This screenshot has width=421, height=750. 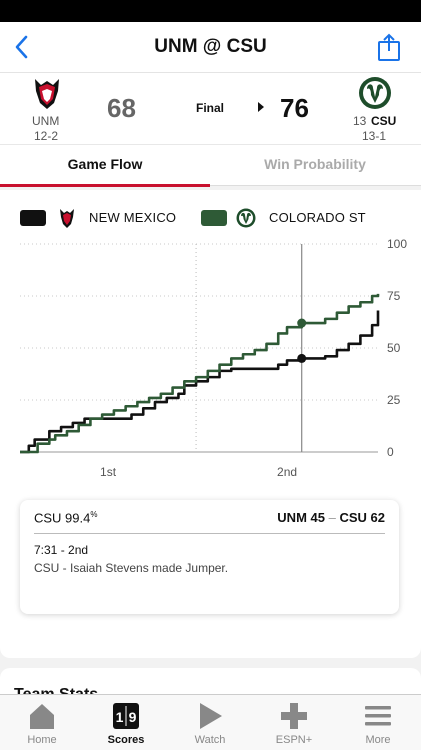 I want to click on divider, so click(x=209, y=533).